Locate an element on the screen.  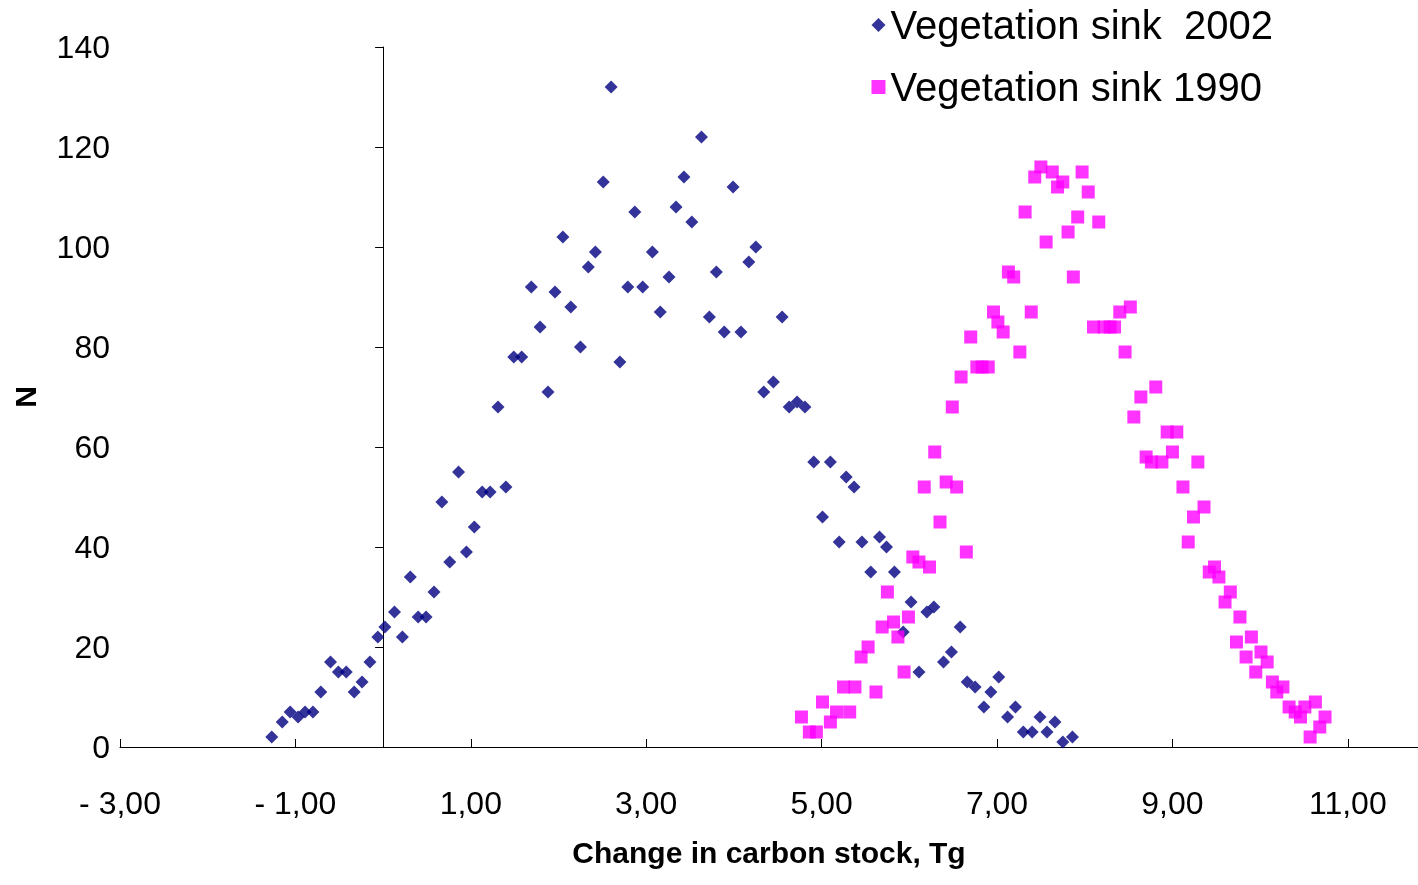
y-tick-label: 100 is located at coordinates (83, 247).